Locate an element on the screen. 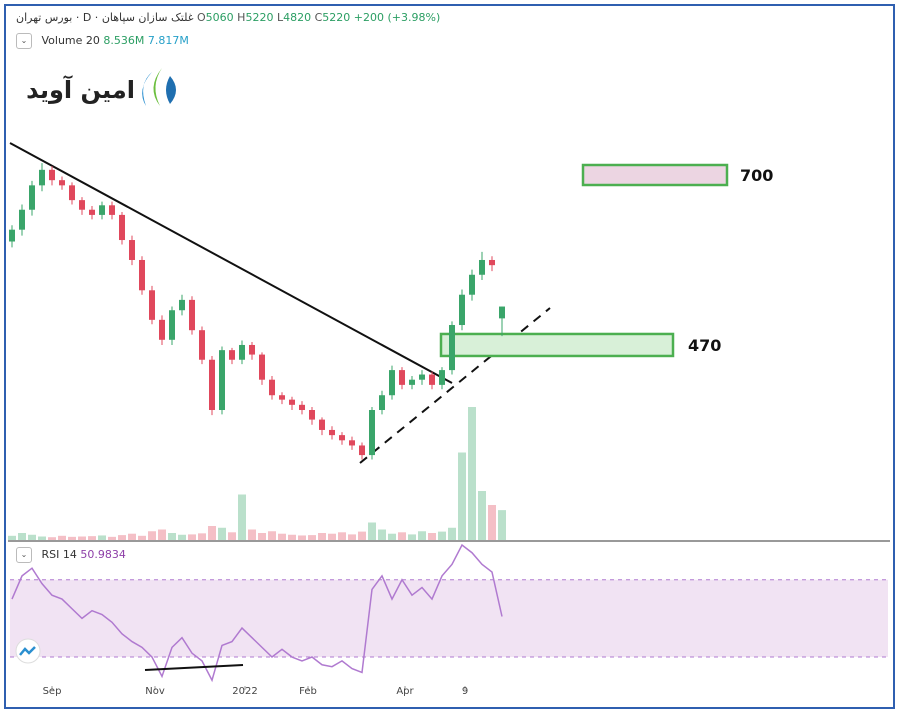  level-label: 700 is located at coordinates (756, 175).